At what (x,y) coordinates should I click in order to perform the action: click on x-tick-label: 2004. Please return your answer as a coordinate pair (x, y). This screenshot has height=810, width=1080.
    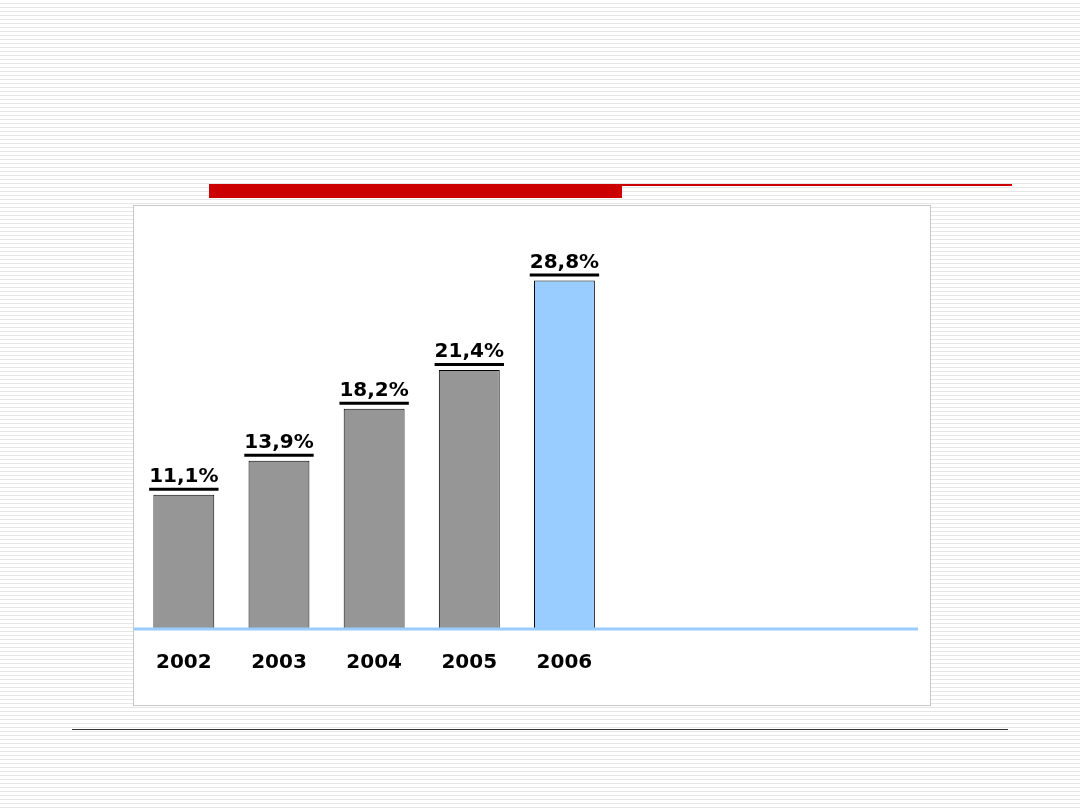
    Looking at the image, I should click on (374, 661).